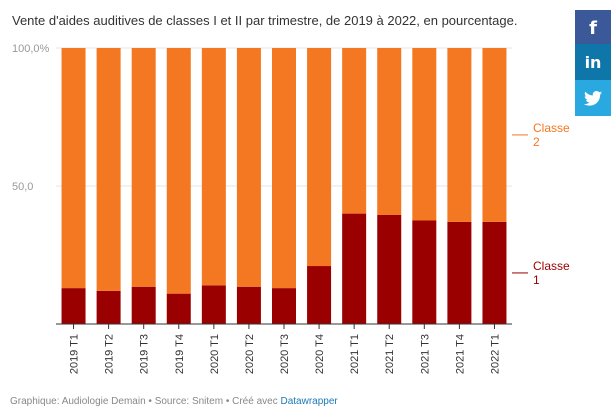 This screenshot has height=418, width=616. What do you see at coordinates (215, 354) in the screenshot?
I see `x-tick-label: 2020 T1` at bounding box center [215, 354].